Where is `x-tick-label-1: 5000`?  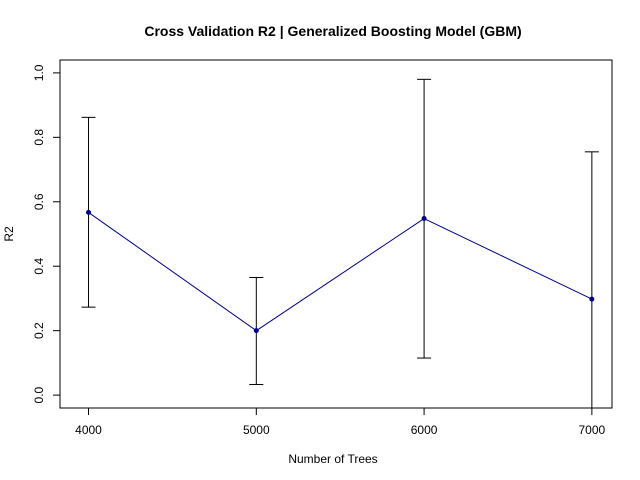
x-tick-label-1: 5000 is located at coordinates (256, 430).